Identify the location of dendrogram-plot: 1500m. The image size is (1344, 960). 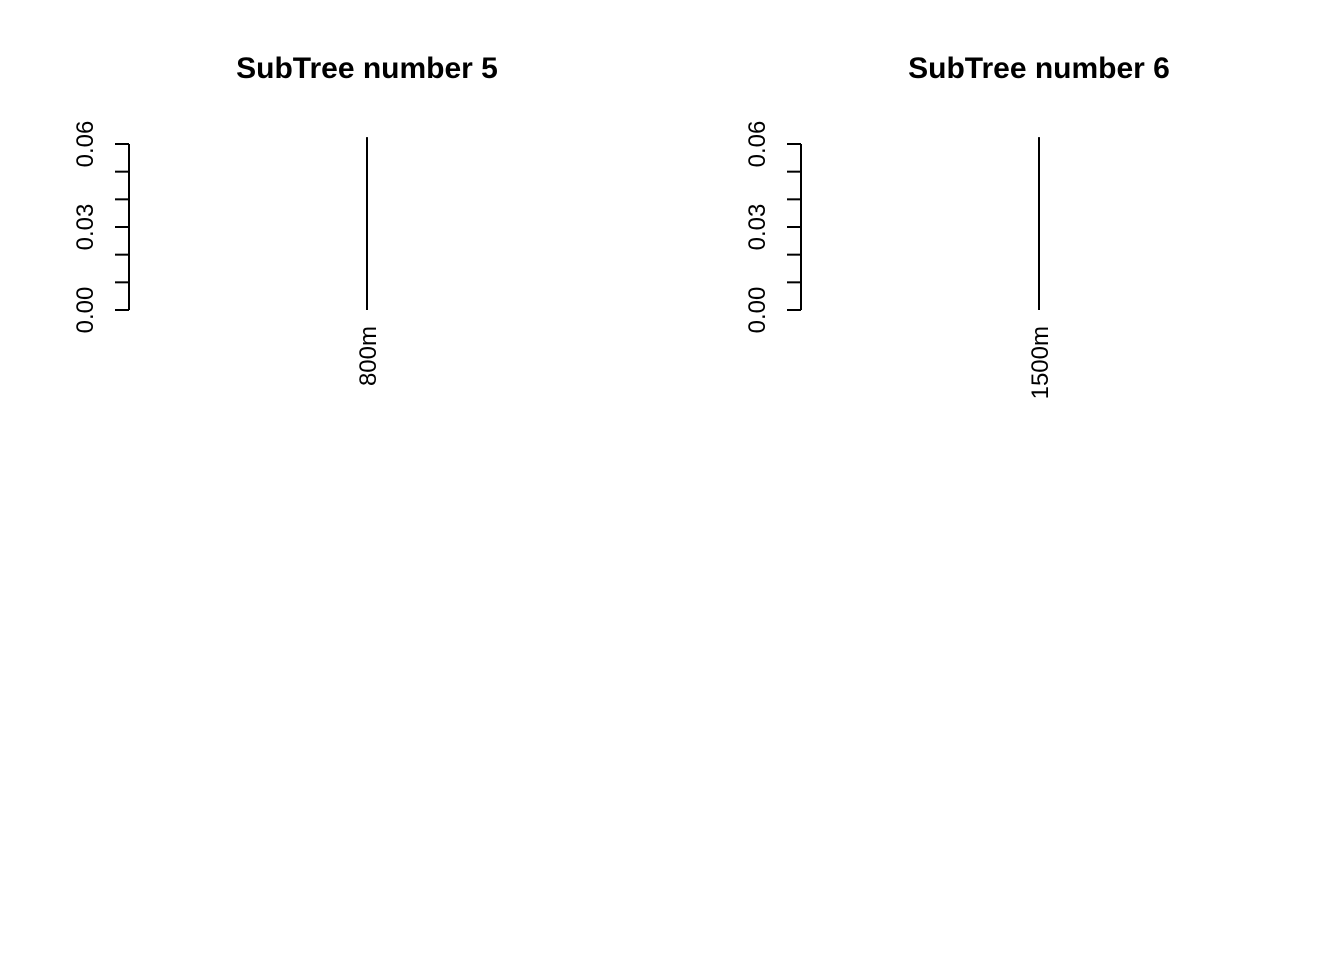
(1040, 268).